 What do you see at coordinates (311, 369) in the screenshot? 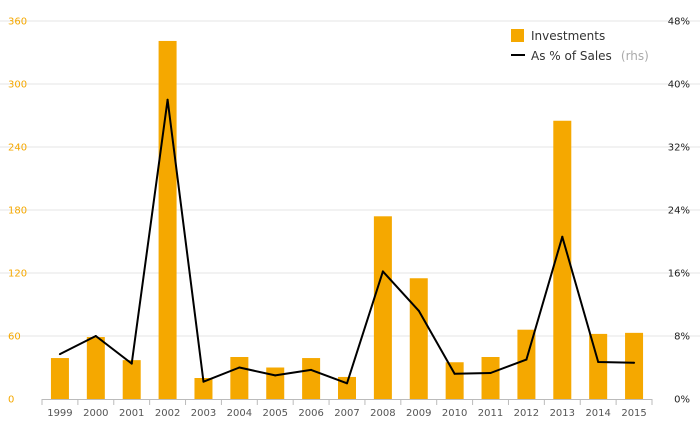
I see `sales-pct-point-2006` at bounding box center [311, 369].